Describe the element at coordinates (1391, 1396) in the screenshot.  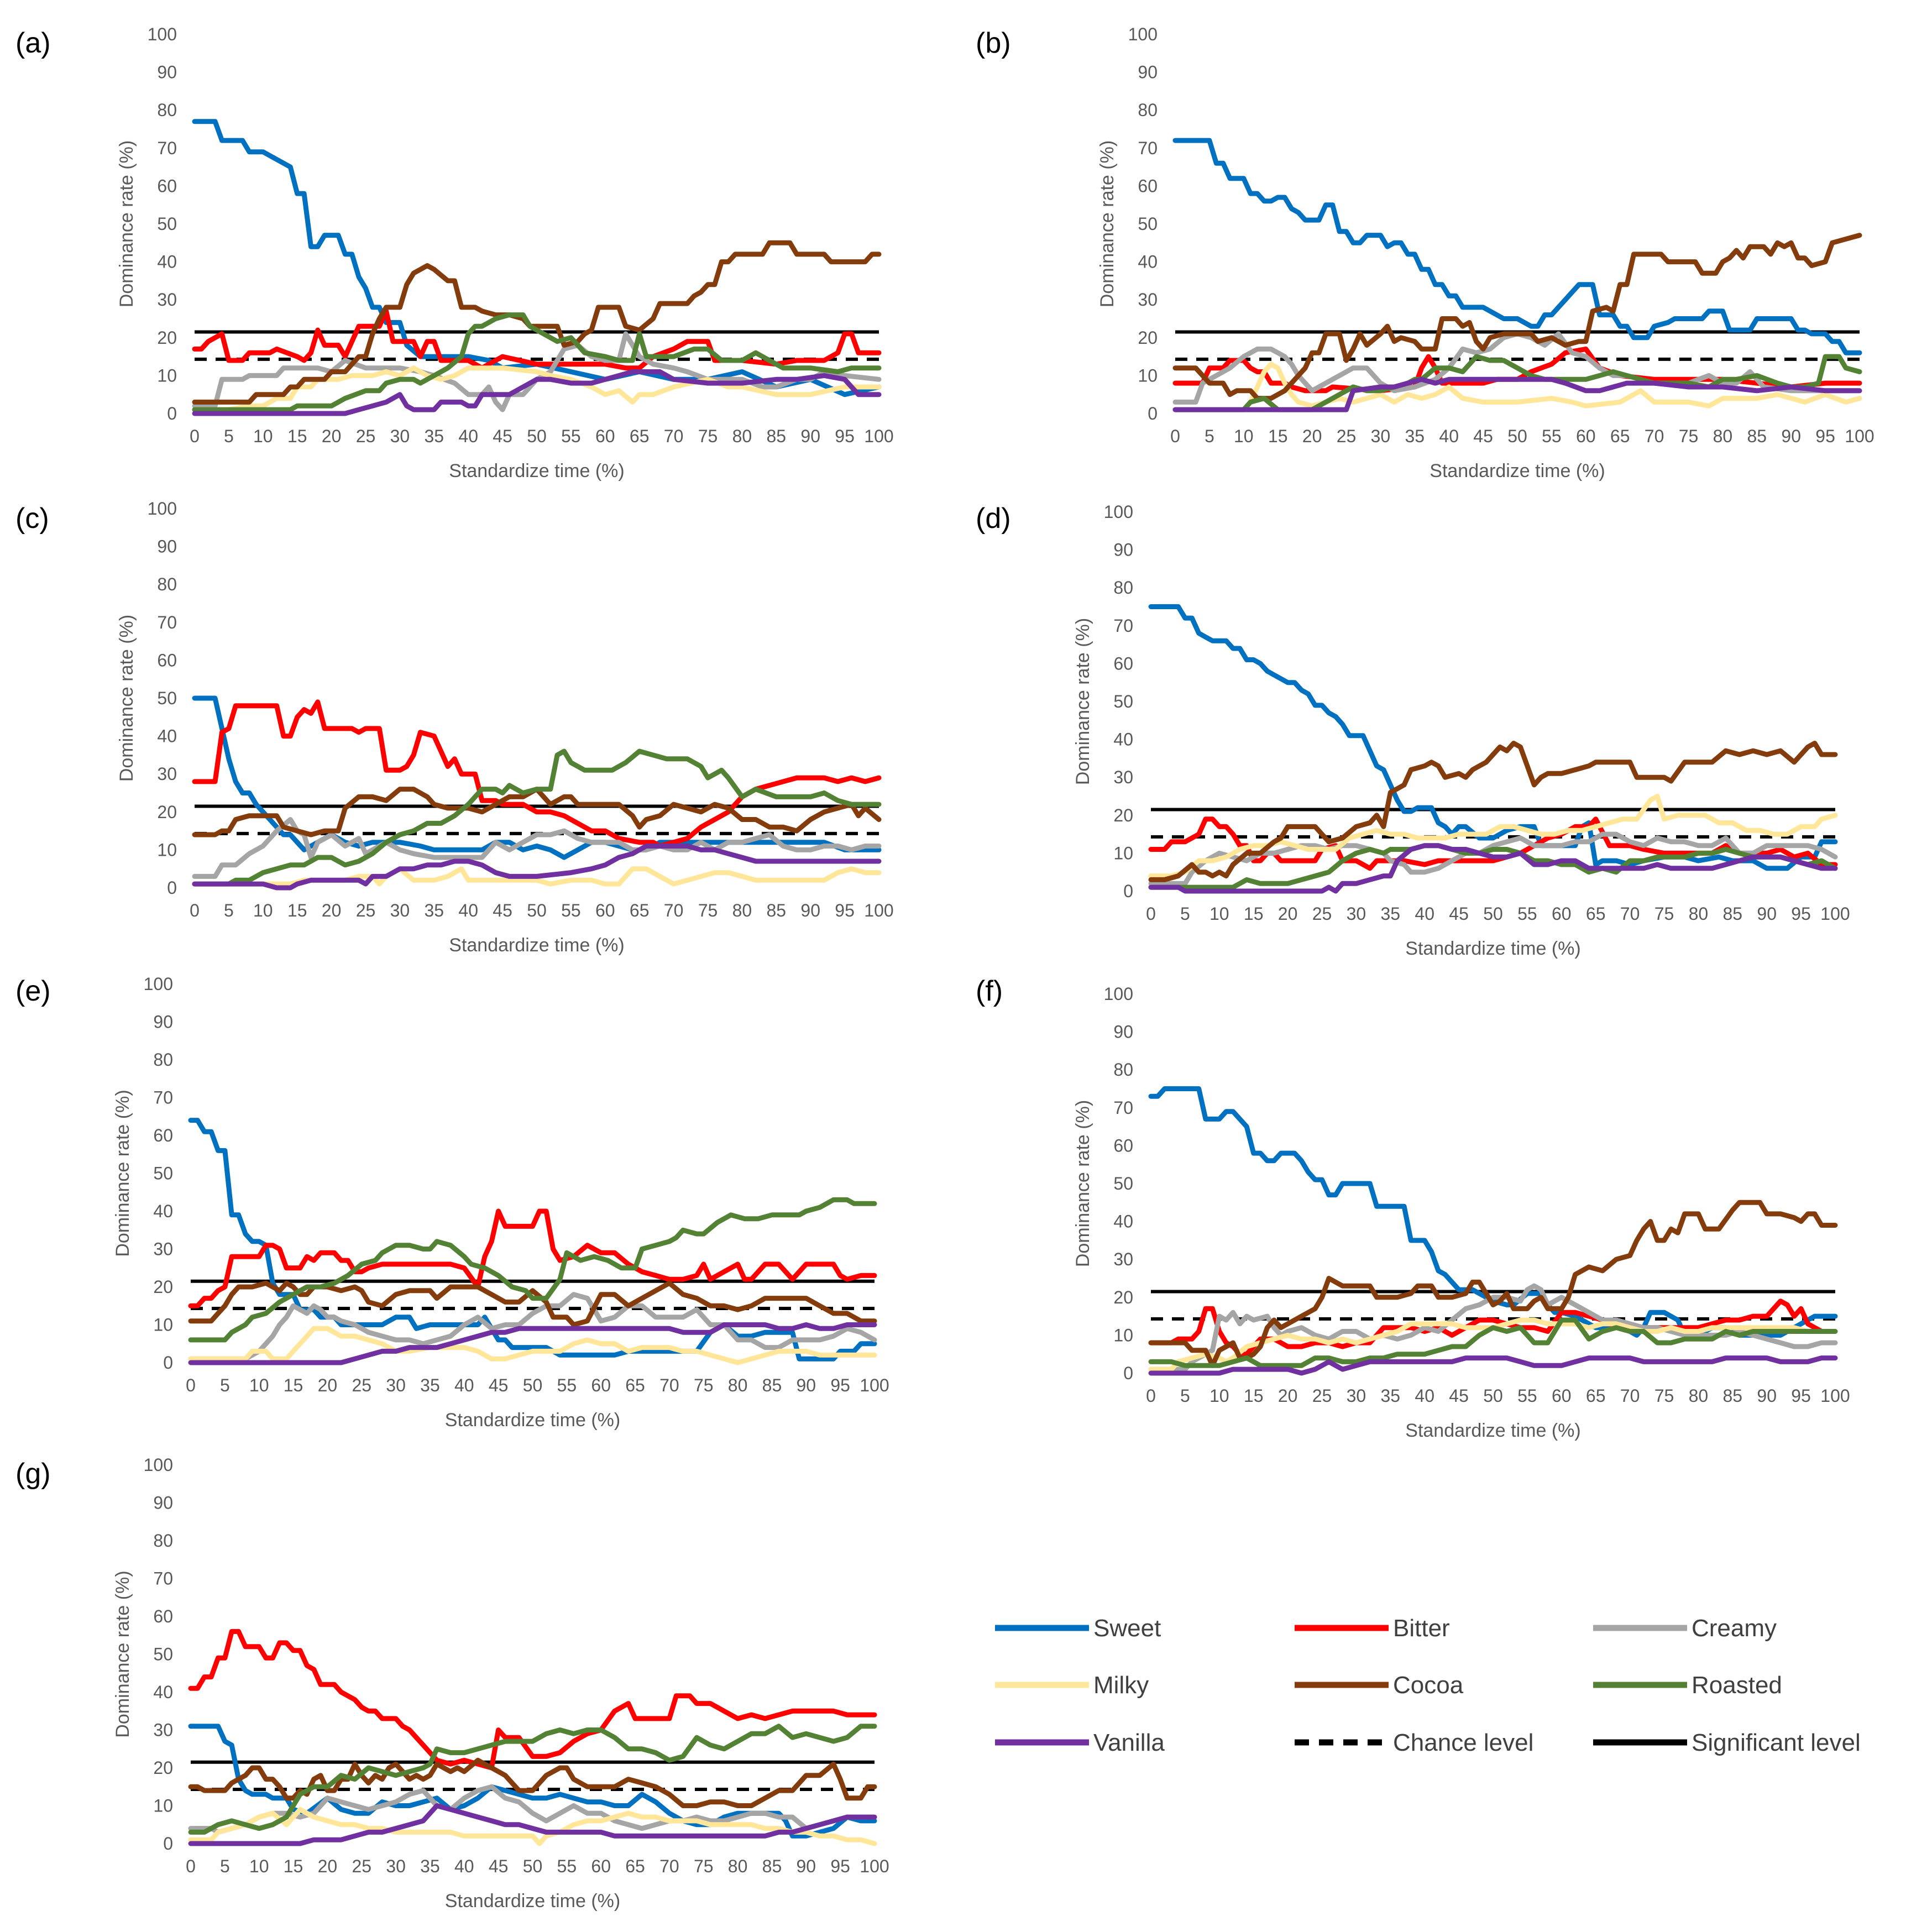
I see `x-tick-label: 35` at that location.